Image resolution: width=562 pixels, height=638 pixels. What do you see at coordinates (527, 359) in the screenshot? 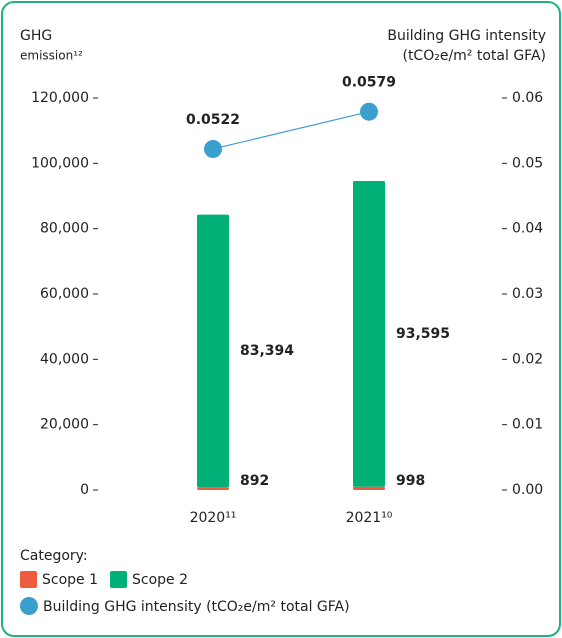
I see `y2-tick-label: 0.02` at bounding box center [527, 359].